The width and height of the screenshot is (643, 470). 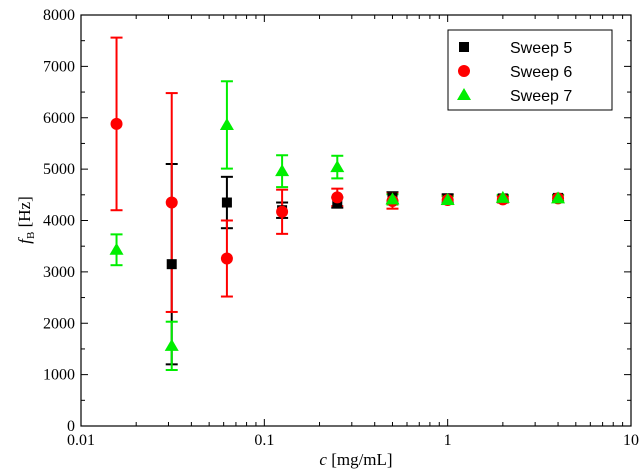 I want to click on y-tick-label: 6000, so click(x=59, y=118).